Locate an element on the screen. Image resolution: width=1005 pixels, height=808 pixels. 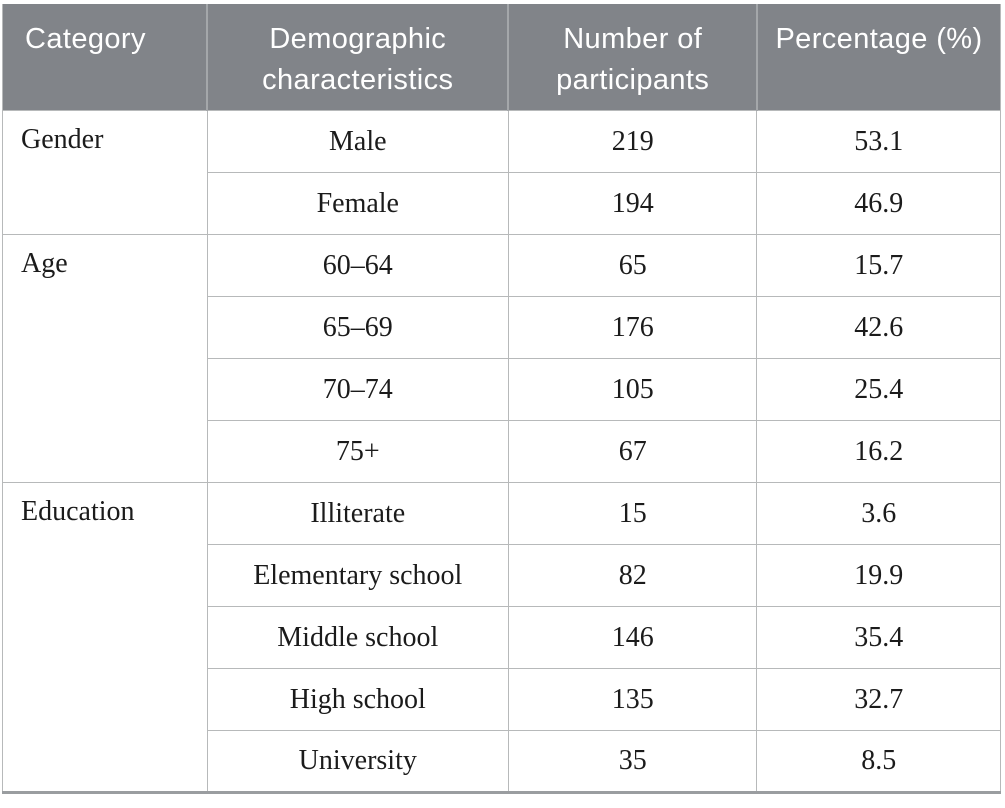
characteristic-cell: 60–64 is located at coordinates (357, 266).